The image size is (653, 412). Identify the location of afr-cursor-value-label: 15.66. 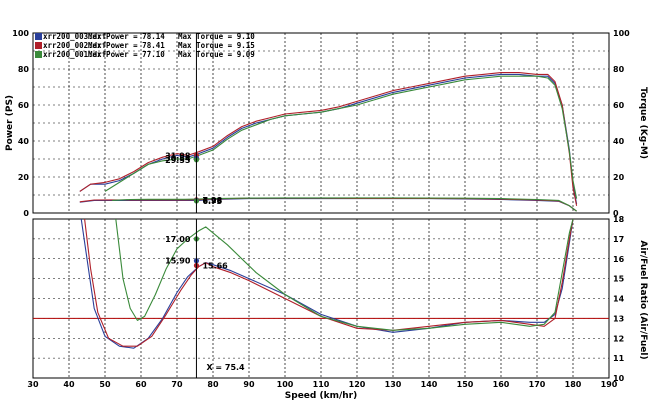
(215, 266).